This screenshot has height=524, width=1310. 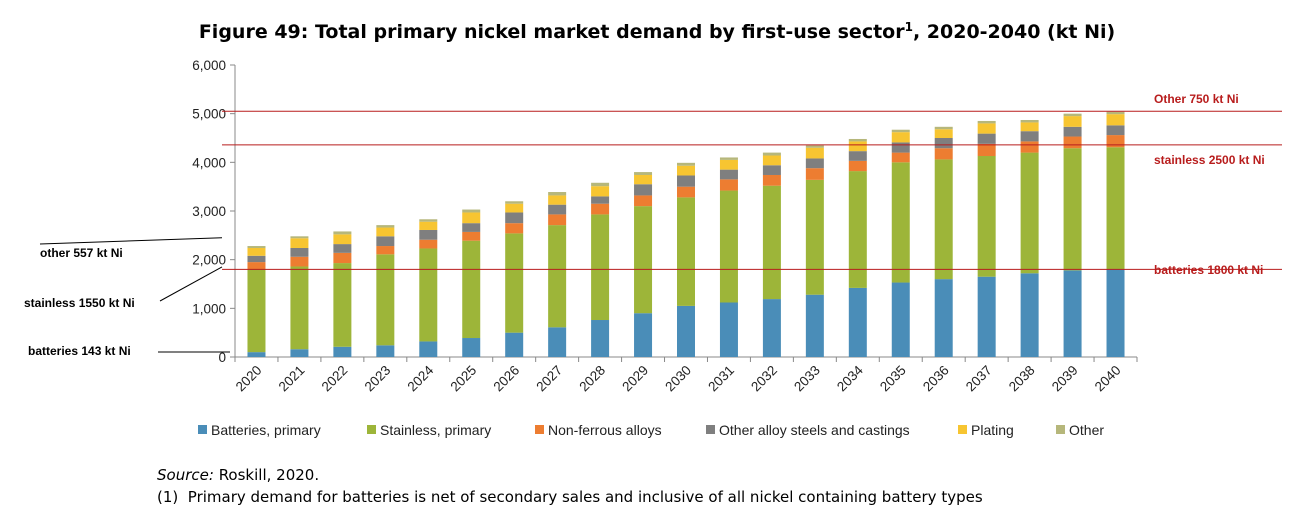 I want to click on y-tick-label: 0, so click(x=222, y=357).